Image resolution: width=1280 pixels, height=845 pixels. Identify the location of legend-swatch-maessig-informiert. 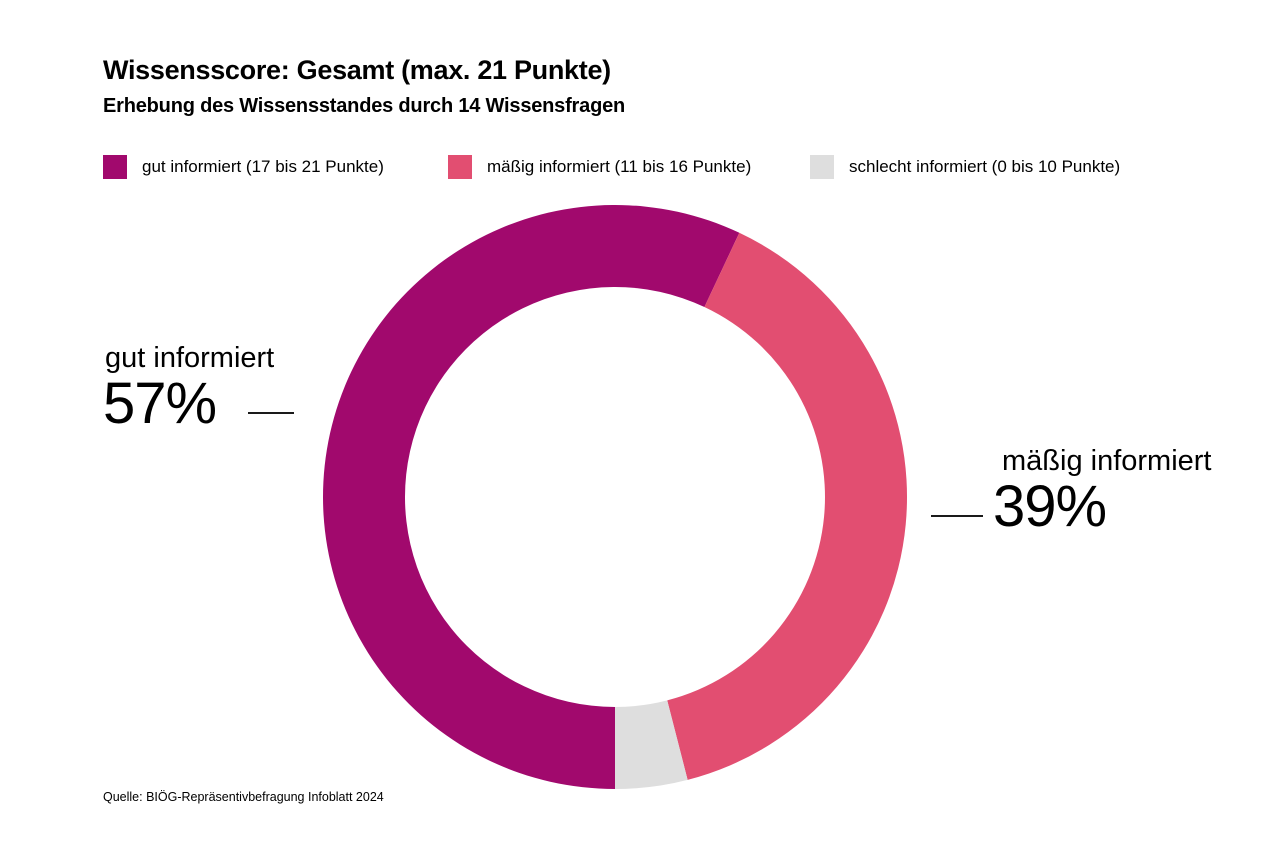
(460, 166).